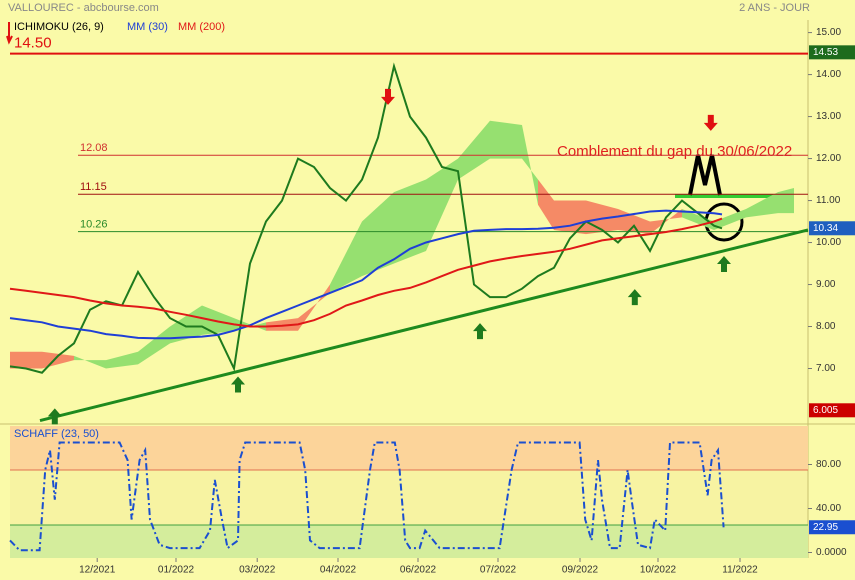  I want to click on y-tick-label: 13.00, so click(828, 116).